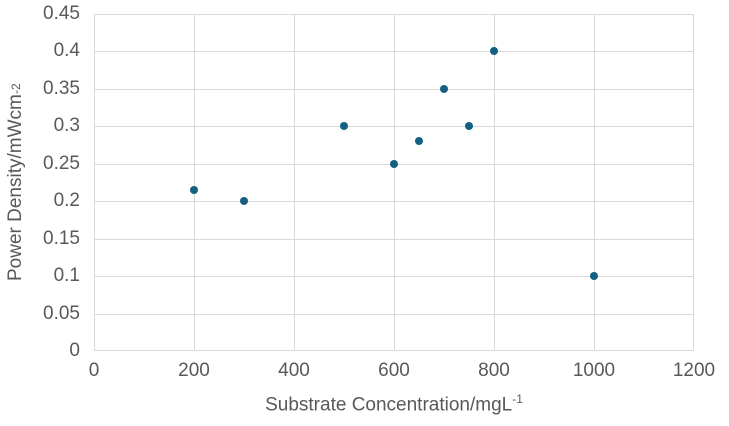 The image size is (729, 426). Describe the element at coordinates (494, 370) in the screenshot. I see `x-tick-label: 800` at that location.